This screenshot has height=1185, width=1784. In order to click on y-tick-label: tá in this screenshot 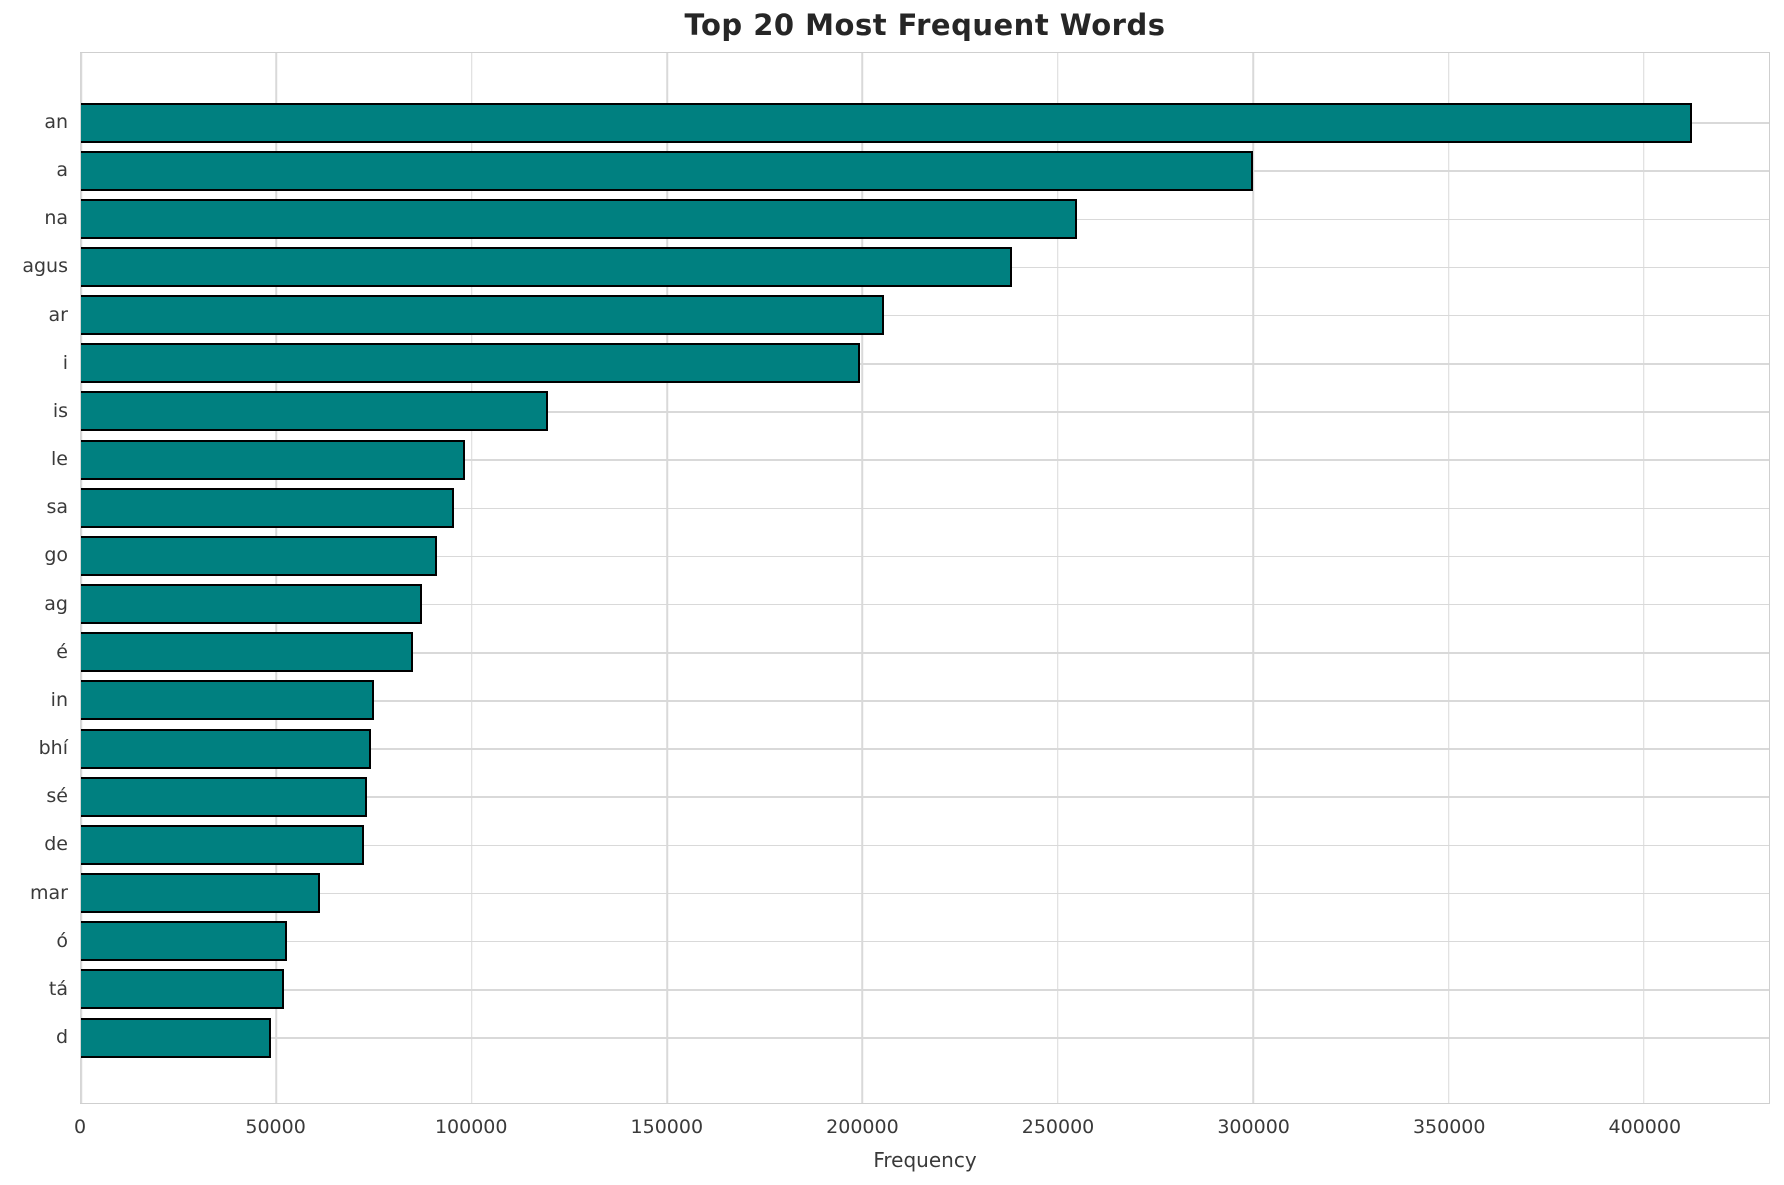, I will do `click(58, 988)`.